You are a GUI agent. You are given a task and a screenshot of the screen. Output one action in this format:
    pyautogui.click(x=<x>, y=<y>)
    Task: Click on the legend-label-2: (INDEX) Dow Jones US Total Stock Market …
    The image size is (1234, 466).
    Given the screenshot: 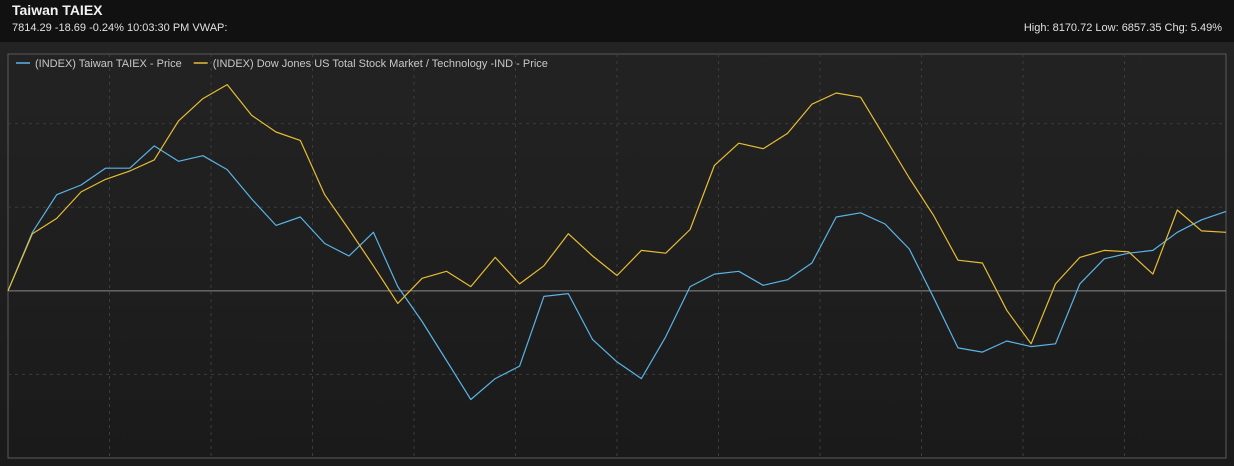 What is the action you would take?
    pyautogui.click(x=380, y=64)
    